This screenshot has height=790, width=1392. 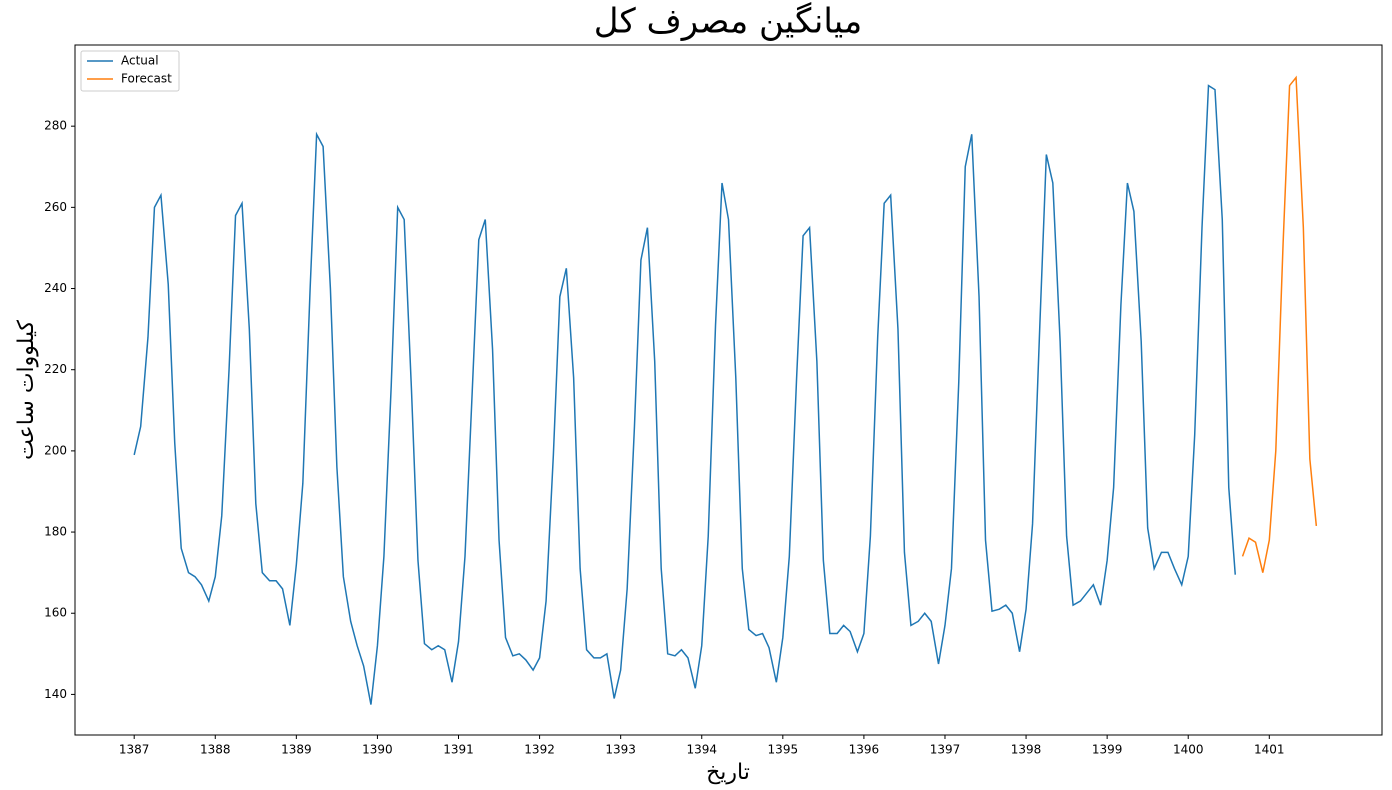 I want to click on x-tick-label: 1388, so click(x=215, y=750).